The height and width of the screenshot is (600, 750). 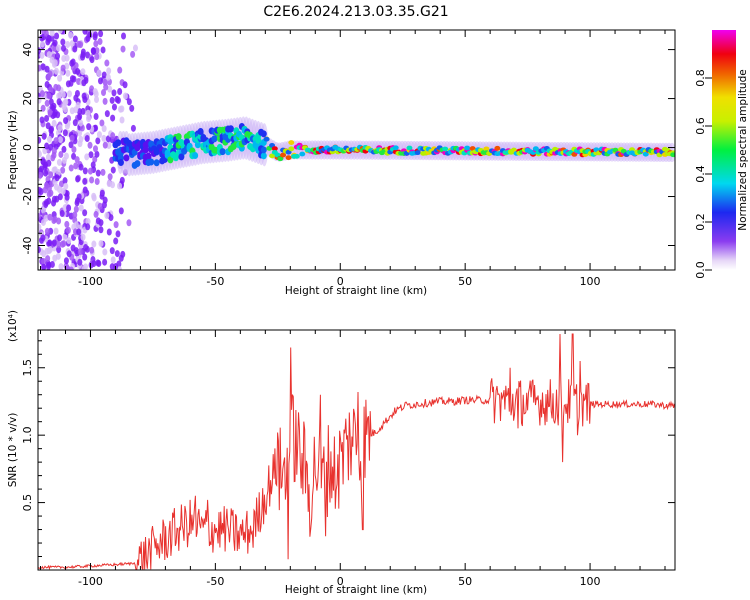 I want to click on spectrogram-x-axis-label: Height of straight line (km), so click(x=356, y=291).